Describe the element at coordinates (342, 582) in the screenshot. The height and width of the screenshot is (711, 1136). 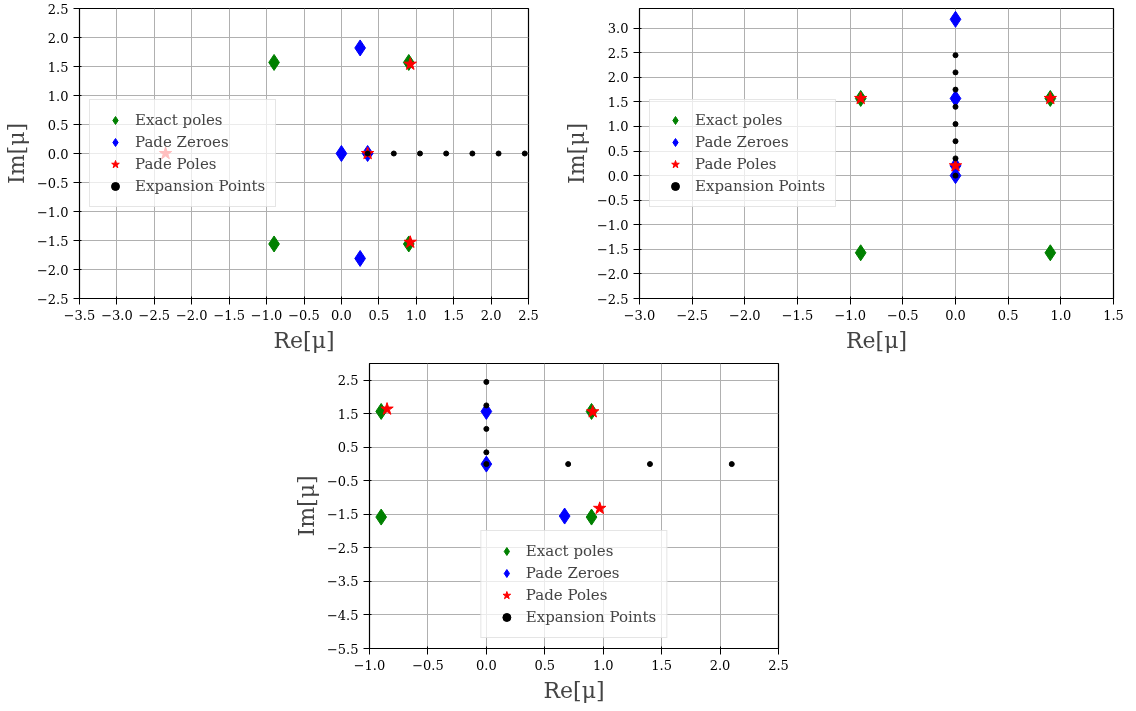
I see `y-tick-label: −3.5` at that location.